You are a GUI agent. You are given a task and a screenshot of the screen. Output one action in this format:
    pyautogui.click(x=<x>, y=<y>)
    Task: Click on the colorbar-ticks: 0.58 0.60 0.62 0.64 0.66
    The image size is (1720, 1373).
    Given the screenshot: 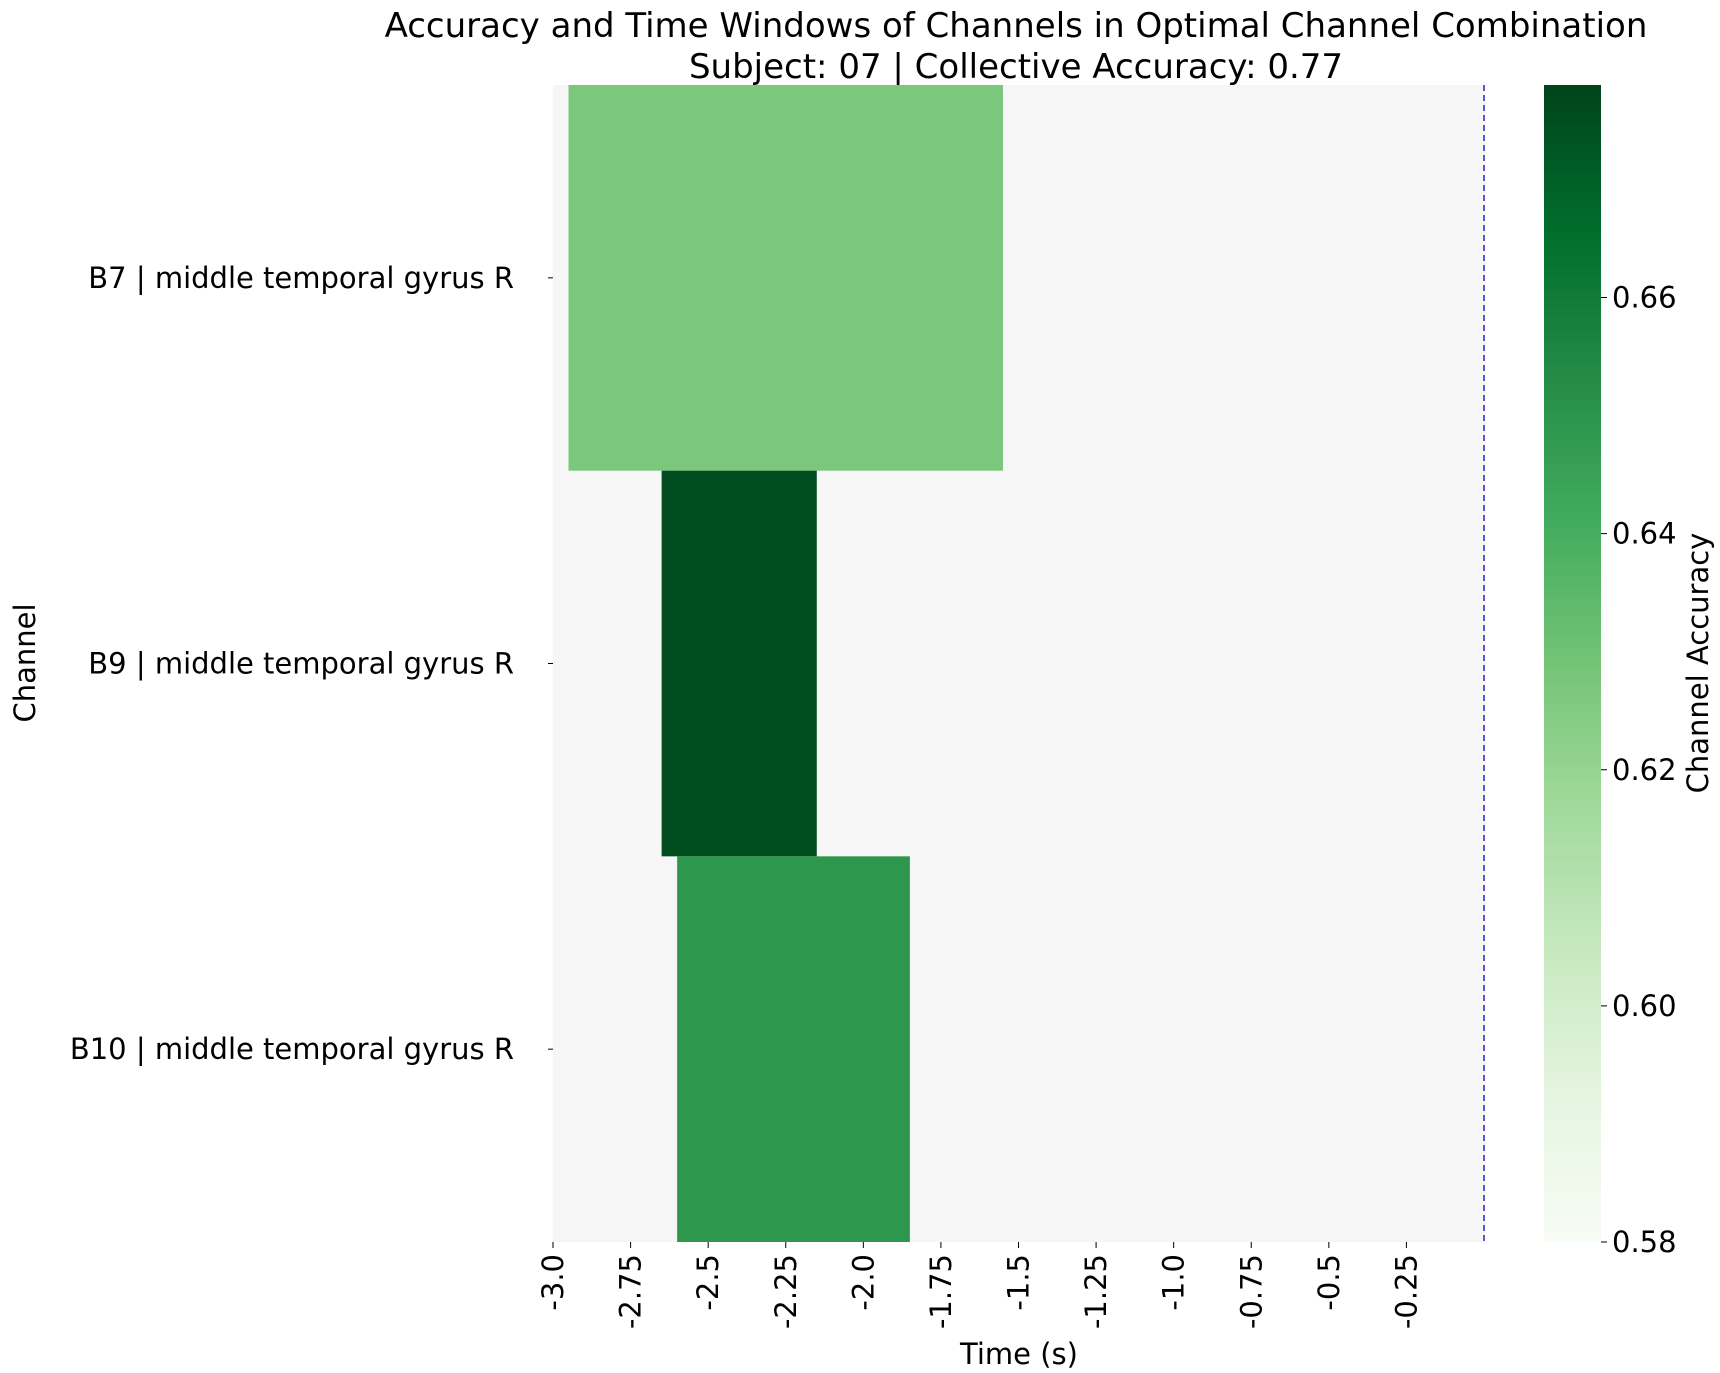 What is the action you would take?
    pyautogui.click(x=1639, y=770)
    